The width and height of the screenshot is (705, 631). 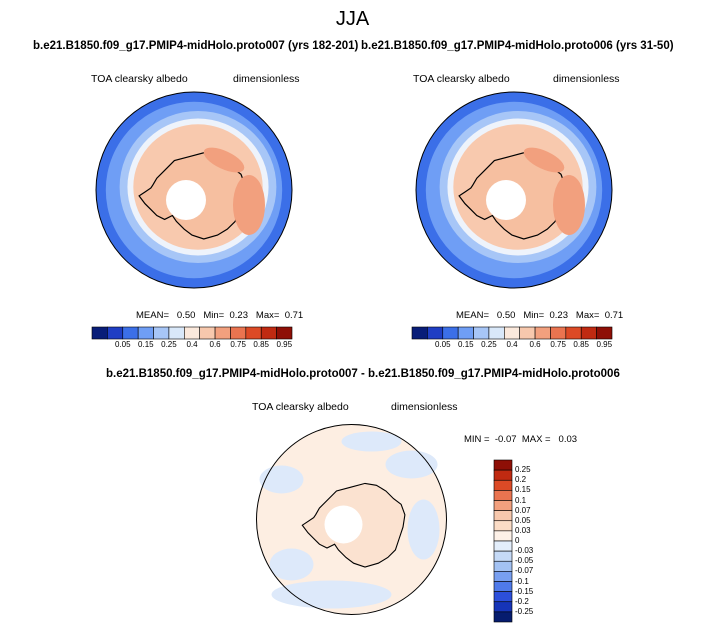 I want to click on panel3-colorbar-tick-label: -0.2, so click(x=522, y=601).